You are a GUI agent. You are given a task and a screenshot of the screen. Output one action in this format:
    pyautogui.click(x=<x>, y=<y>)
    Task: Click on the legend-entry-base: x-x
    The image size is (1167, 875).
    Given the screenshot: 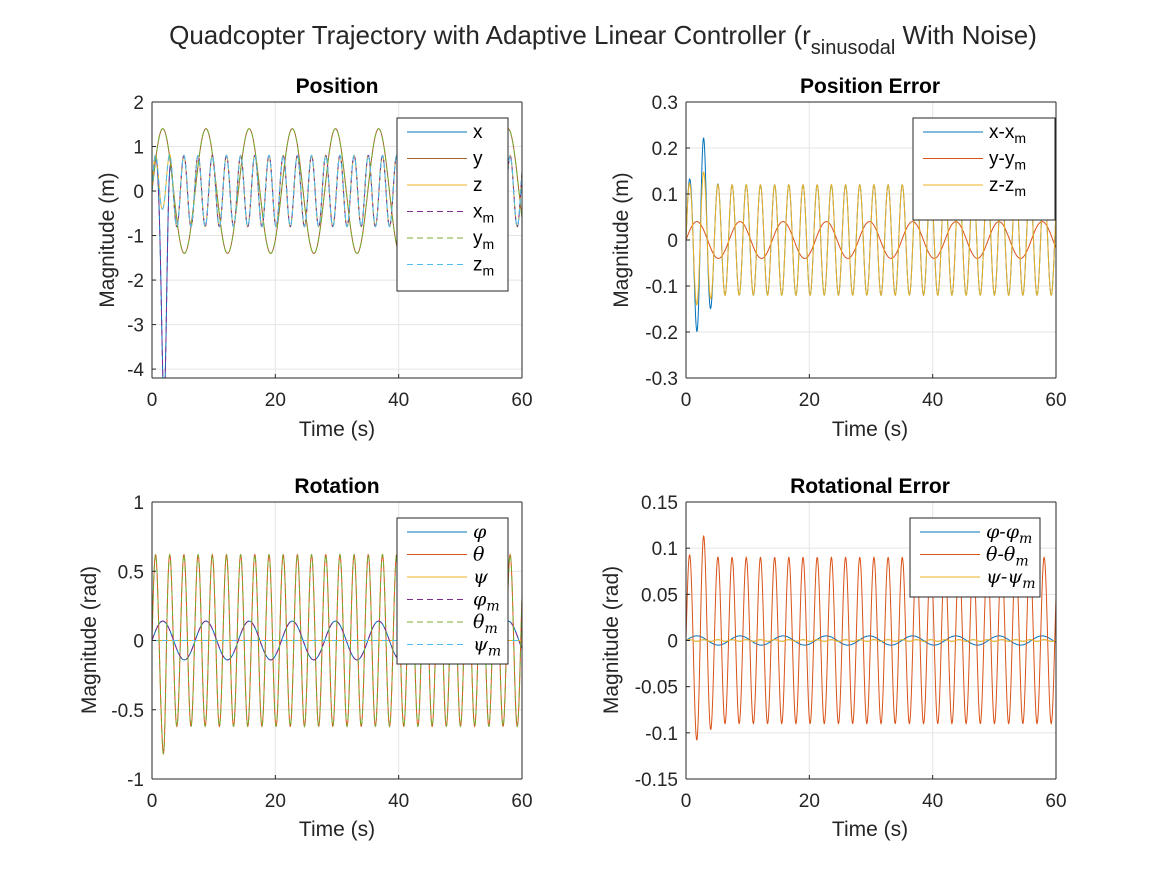 What is the action you would take?
    pyautogui.click(x=1002, y=132)
    